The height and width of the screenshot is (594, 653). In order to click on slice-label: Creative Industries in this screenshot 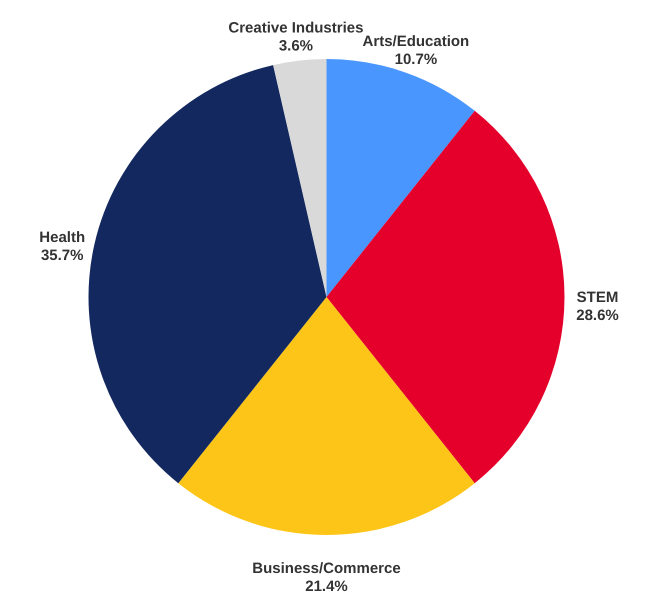, I will do `click(296, 28)`.